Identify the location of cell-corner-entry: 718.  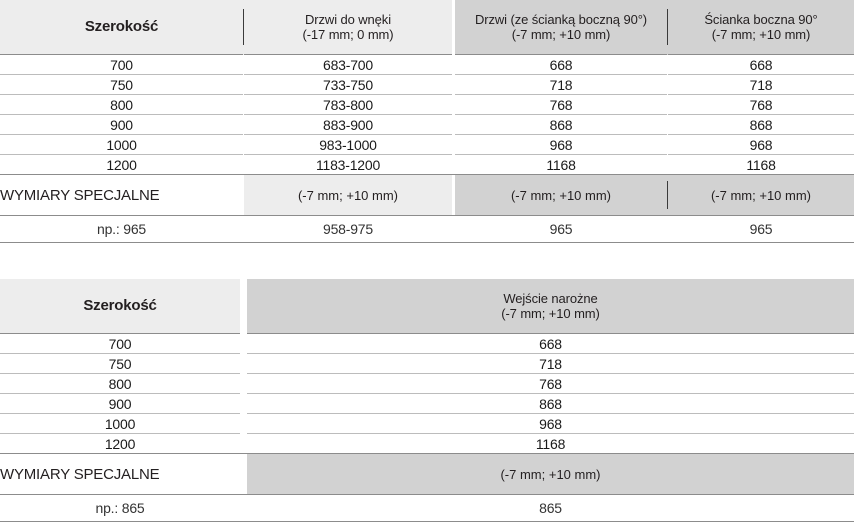
(550, 363).